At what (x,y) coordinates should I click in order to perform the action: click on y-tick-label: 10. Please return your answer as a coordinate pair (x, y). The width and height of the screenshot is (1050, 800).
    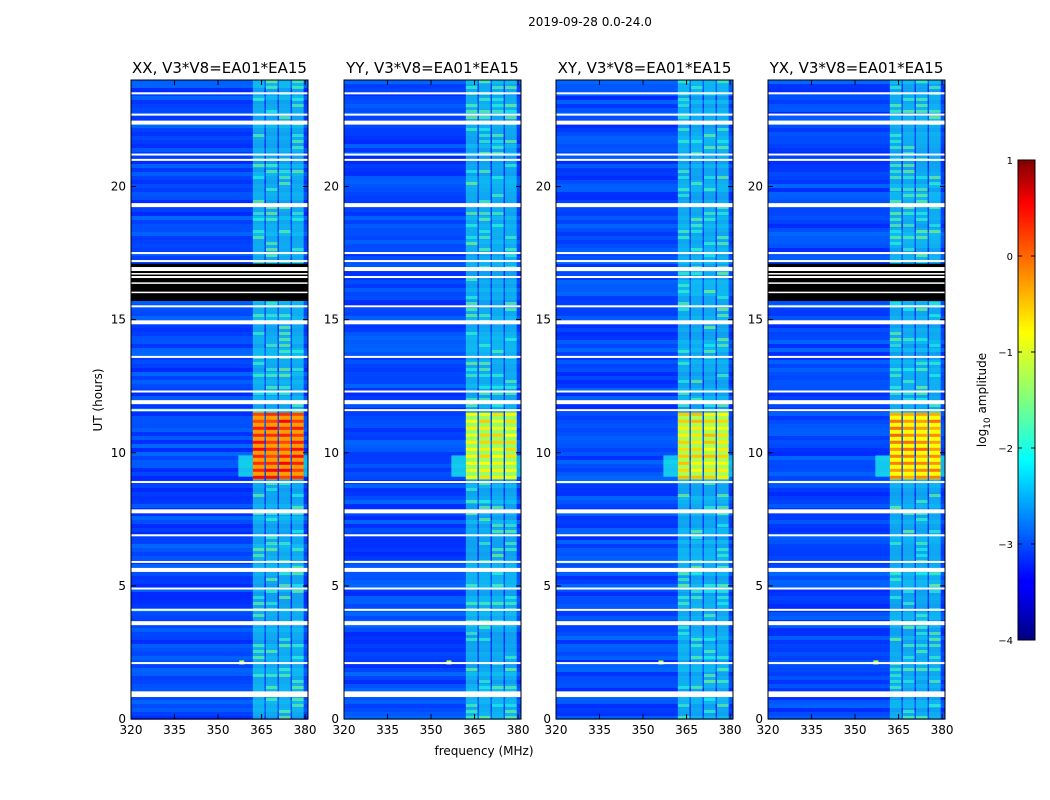
    Looking at the image, I should click on (543, 453).